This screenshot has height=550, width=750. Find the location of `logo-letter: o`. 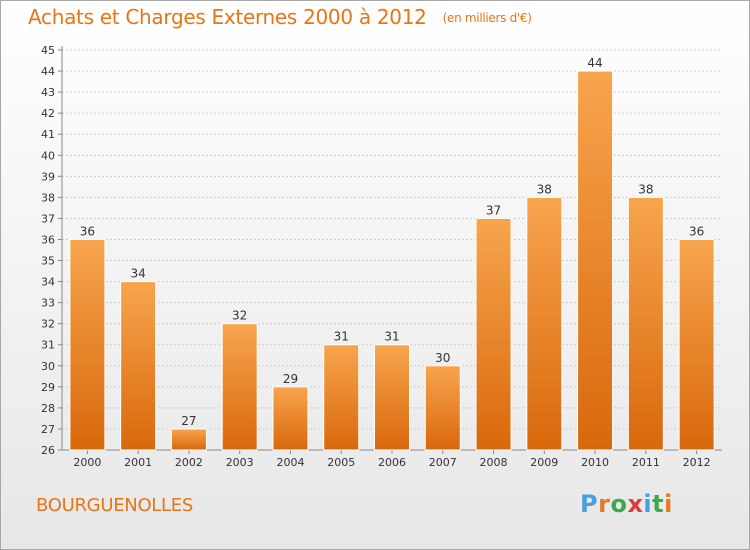

logo-letter: o is located at coordinates (619, 504).